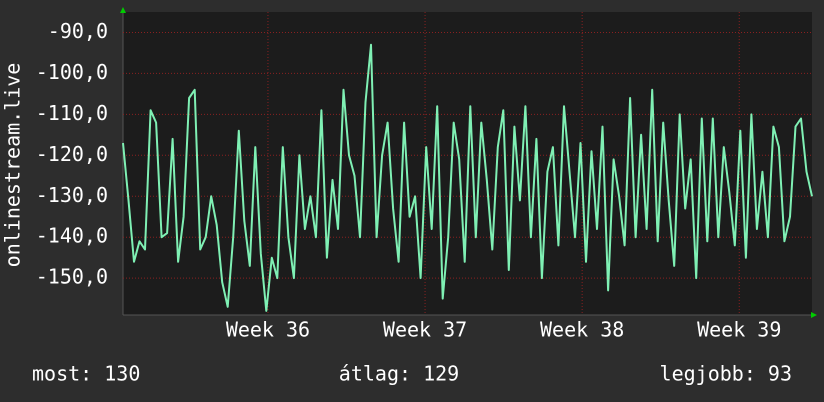  I want to click on y-tick-label: -90,0, so click(78, 31).